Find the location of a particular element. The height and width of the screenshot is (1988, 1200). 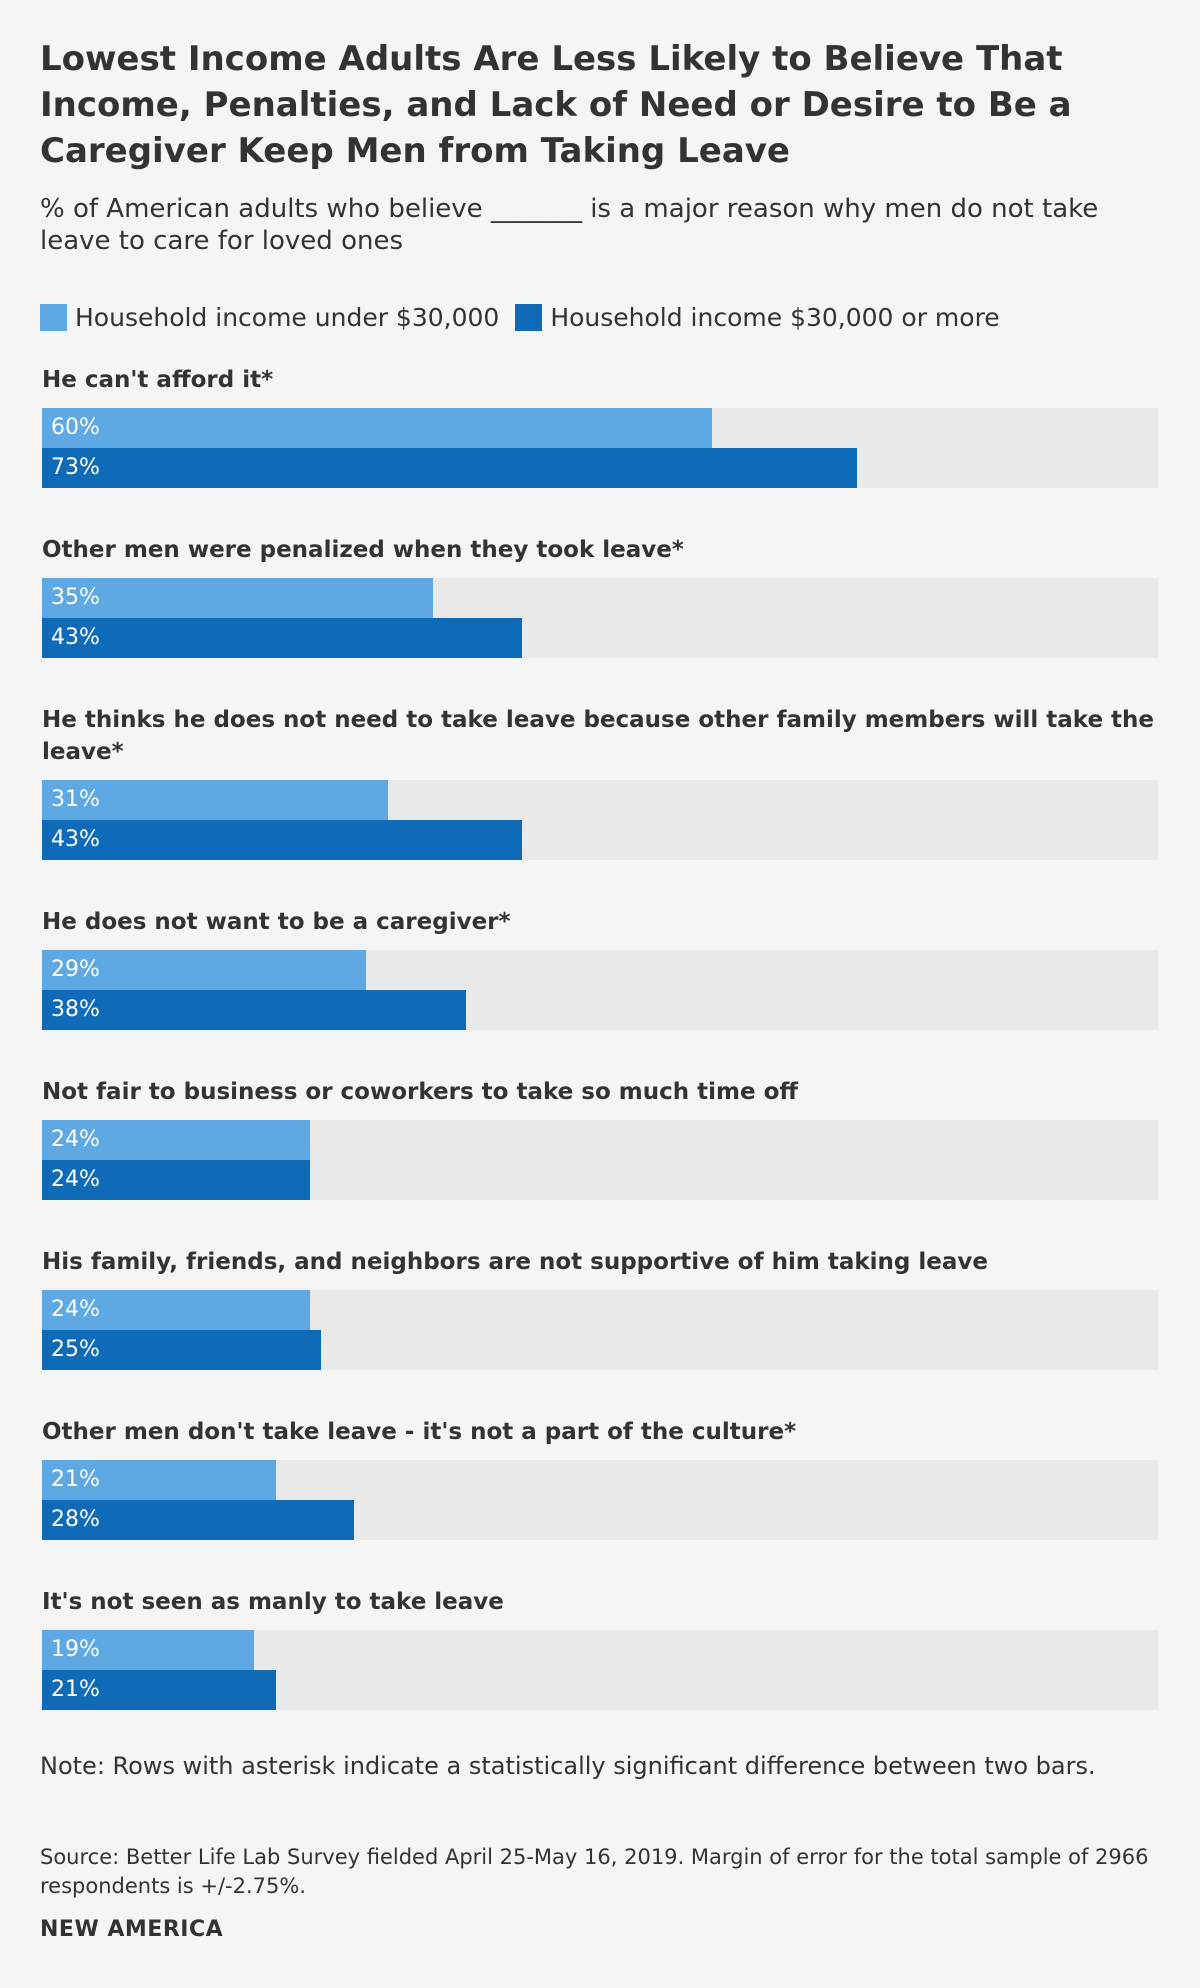

bar-low-income: 31% is located at coordinates (215, 800).